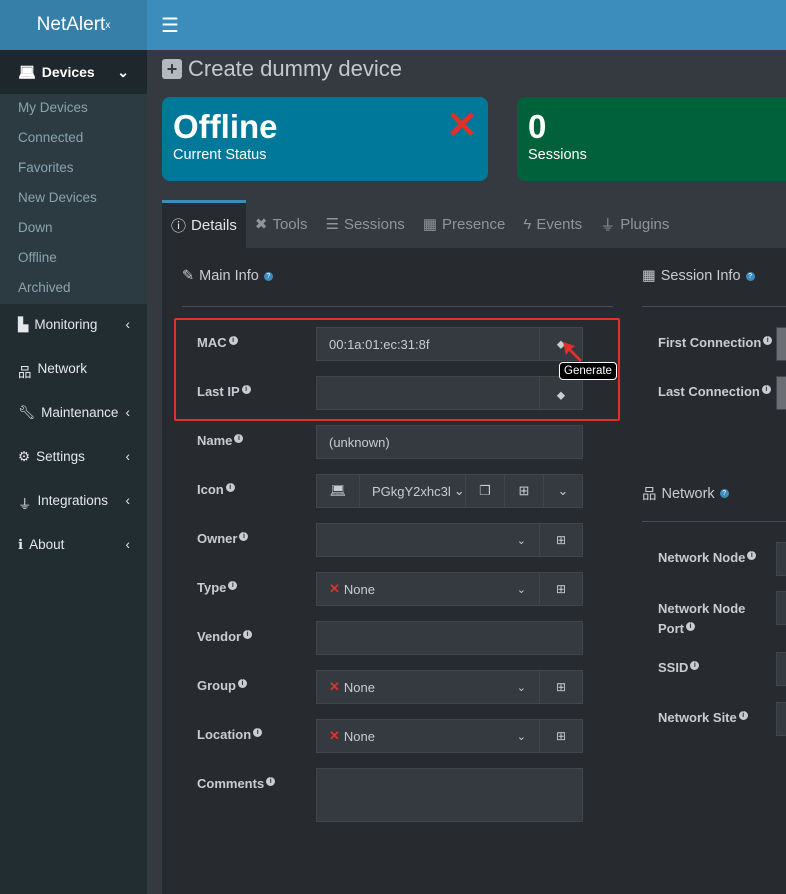 This screenshot has height=894, width=786. I want to click on ssid-input, so click(781, 669).